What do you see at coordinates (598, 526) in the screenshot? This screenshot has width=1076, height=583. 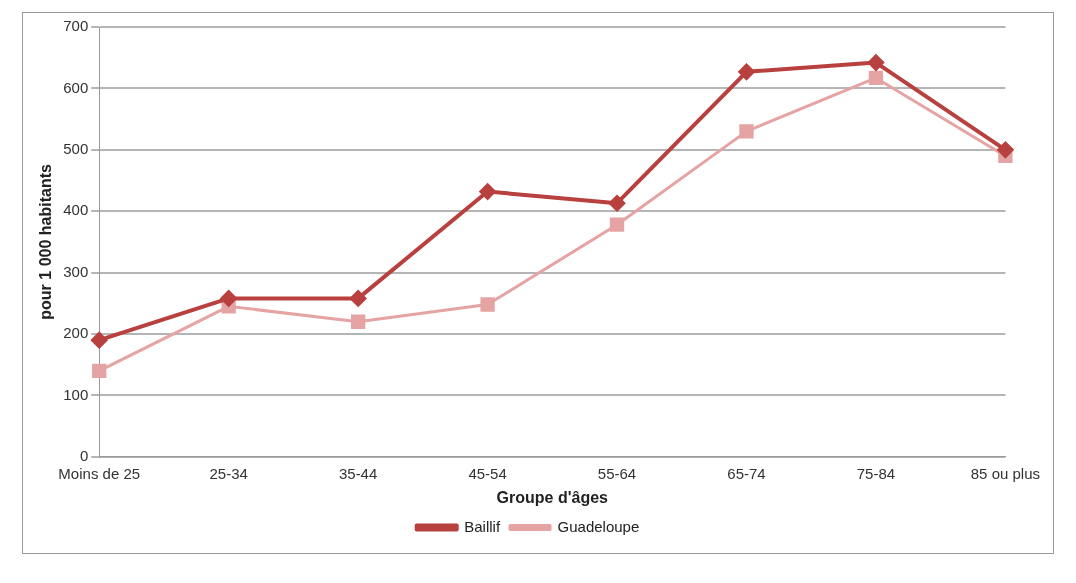 I see `legend-label: Guadeloupe` at bounding box center [598, 526].